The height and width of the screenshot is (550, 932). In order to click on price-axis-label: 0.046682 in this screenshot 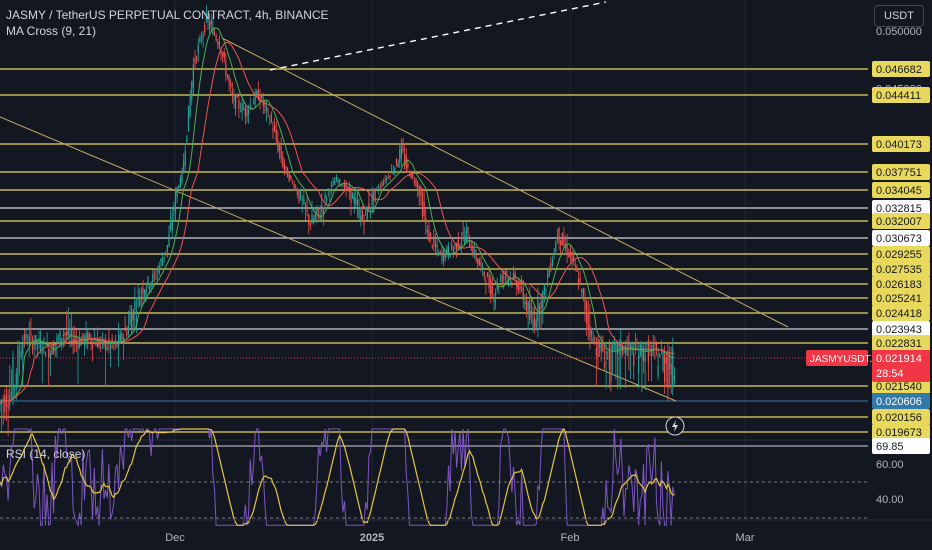, I will do `click(899, 70)`.